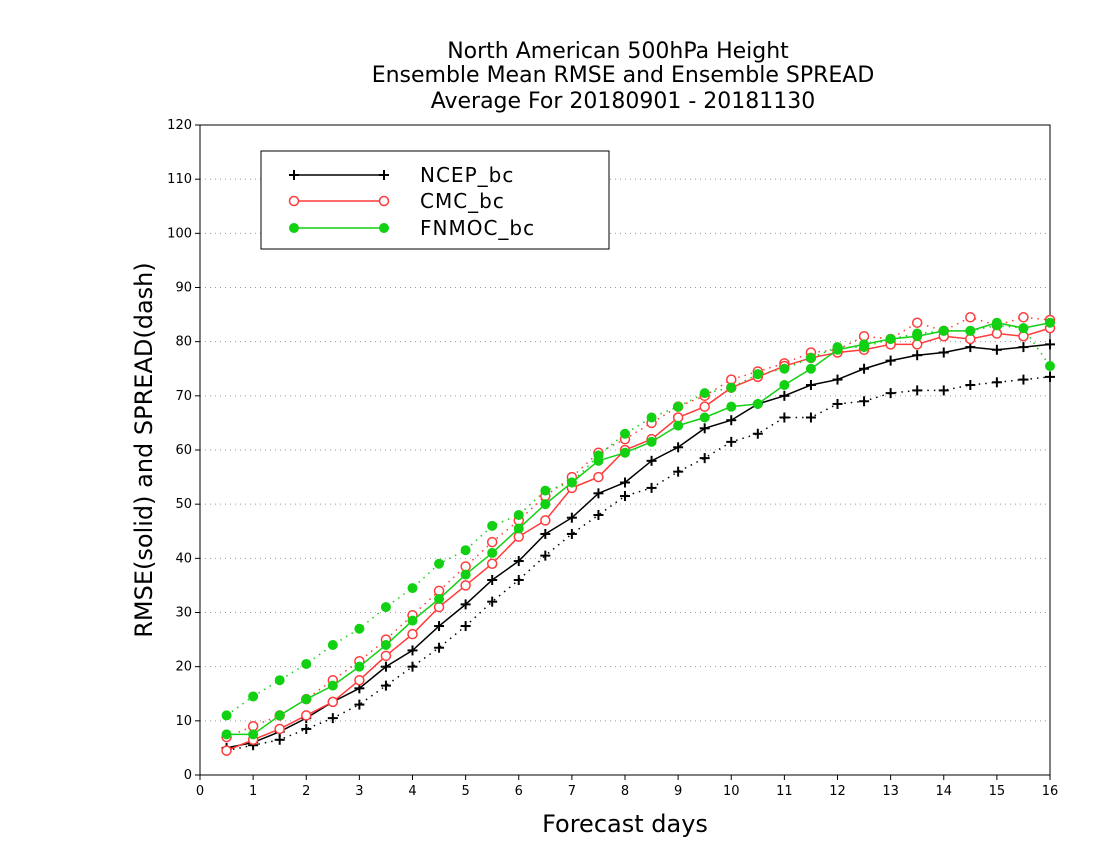  What do you see at coordinates (572, 791) in the screenshot?
I see `x-tick-label: 7` at bounding box center [572, 791].